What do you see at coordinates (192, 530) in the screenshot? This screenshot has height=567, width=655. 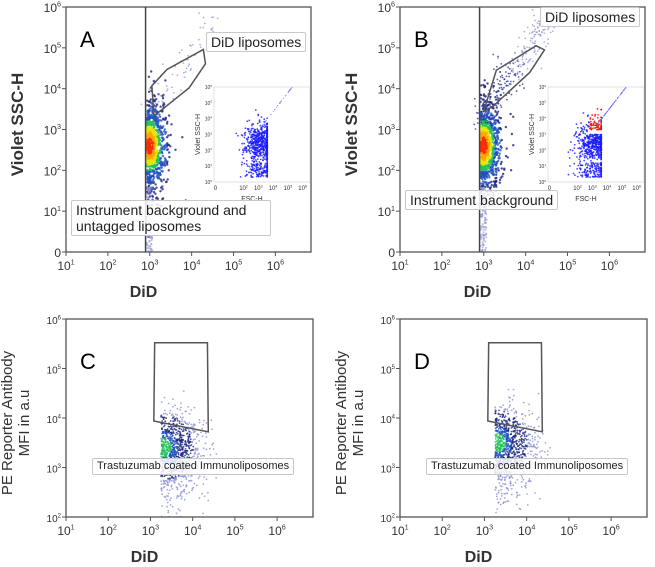 I see `x-tick-label: 104` at bounding box center [192, 530].